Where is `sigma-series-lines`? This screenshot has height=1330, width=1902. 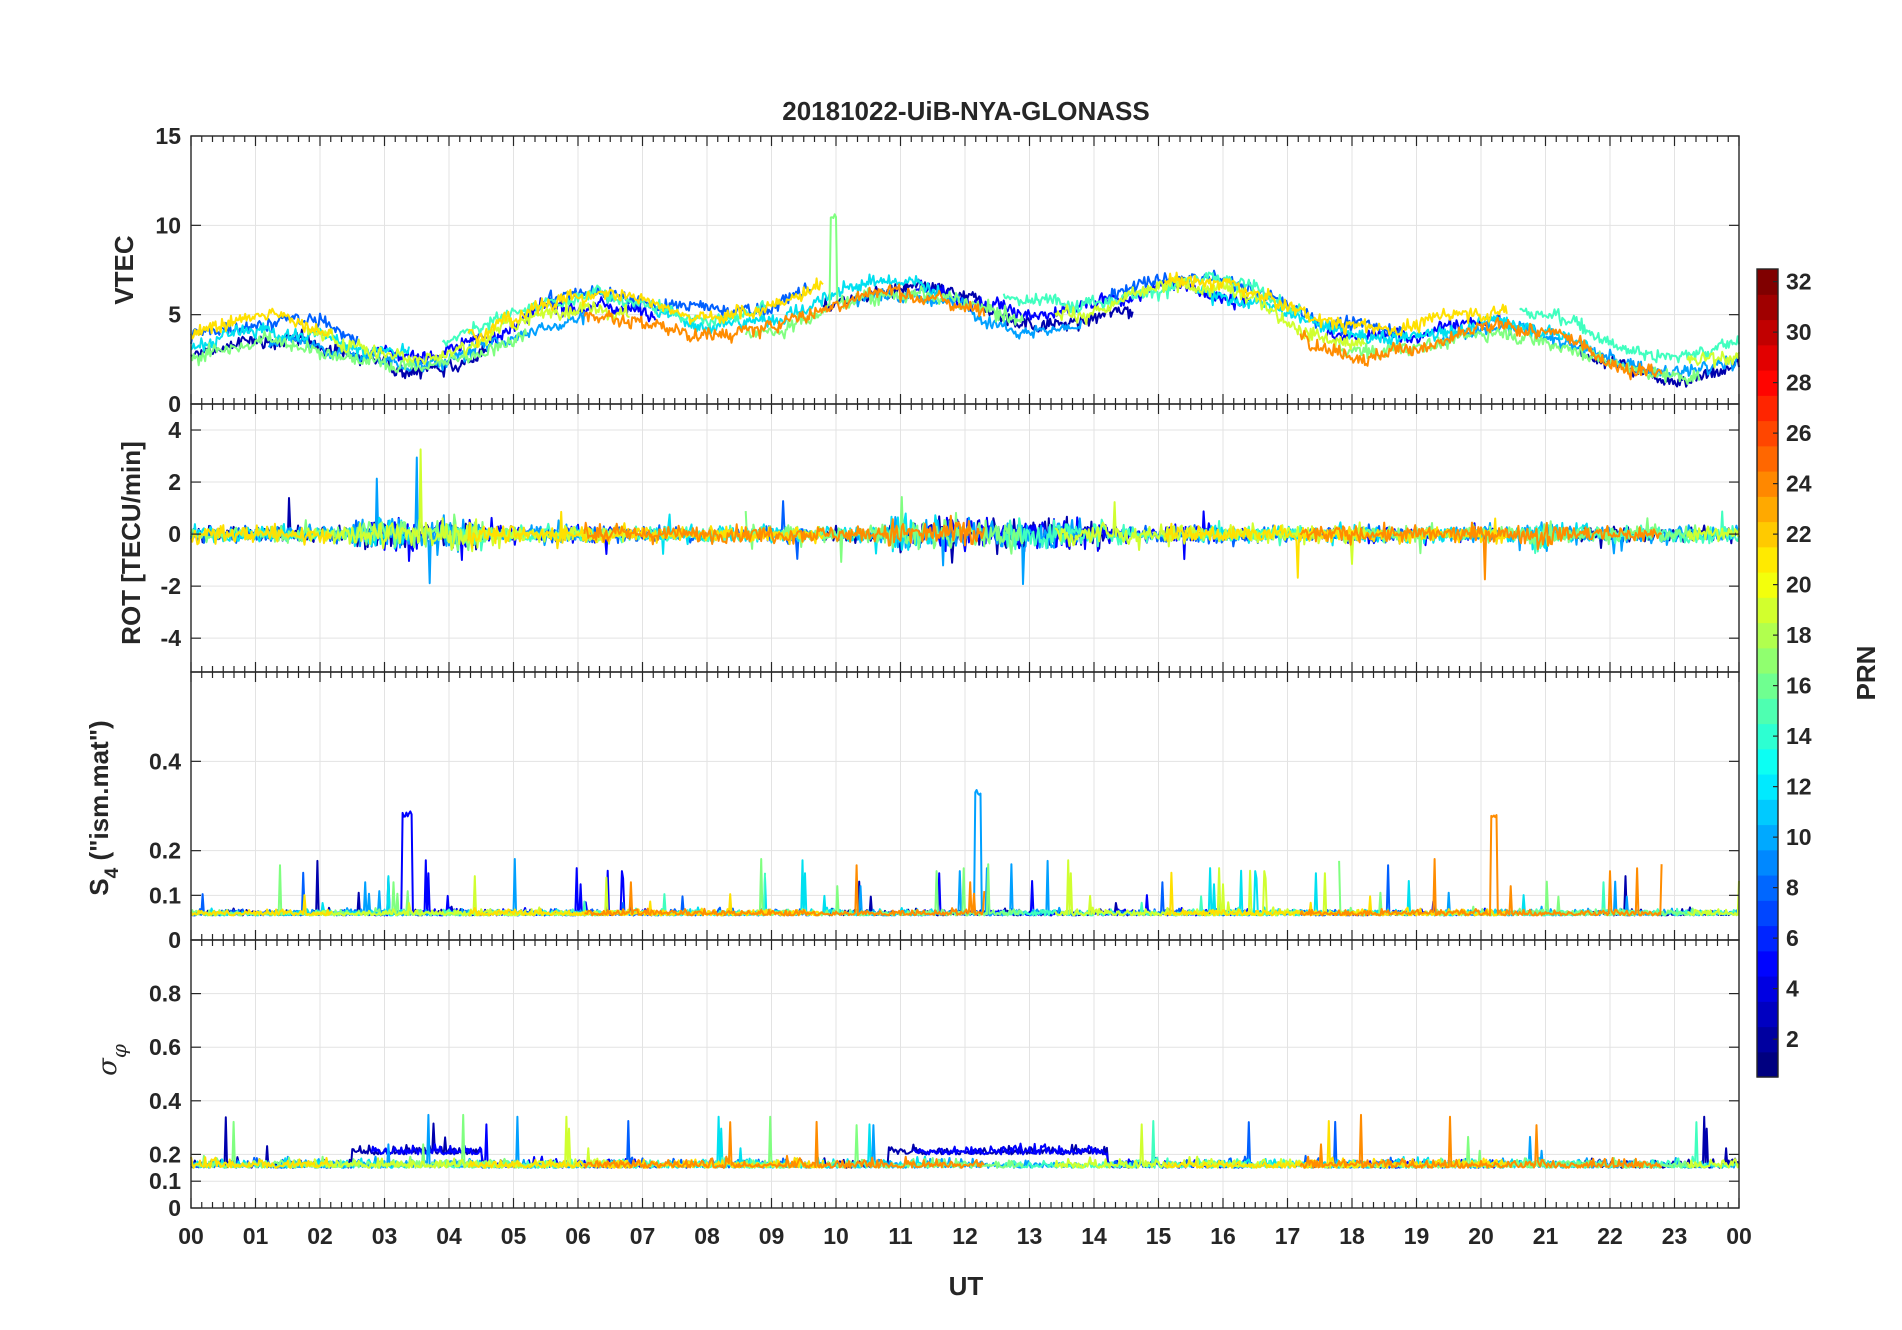 sigma-series-lines is located at coordinates (965, 1141).